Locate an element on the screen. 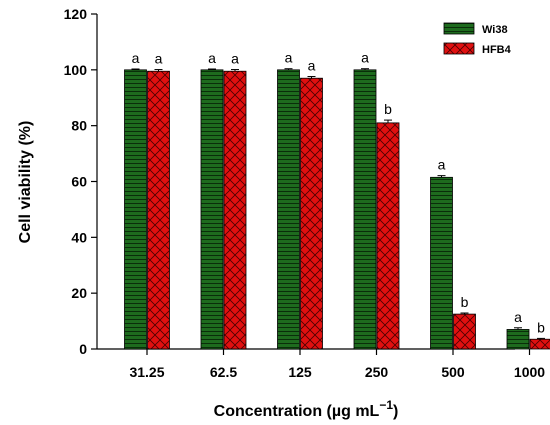 The image size is (550, 425). y-tick-label: 120 is located at coordinates (76, 14).